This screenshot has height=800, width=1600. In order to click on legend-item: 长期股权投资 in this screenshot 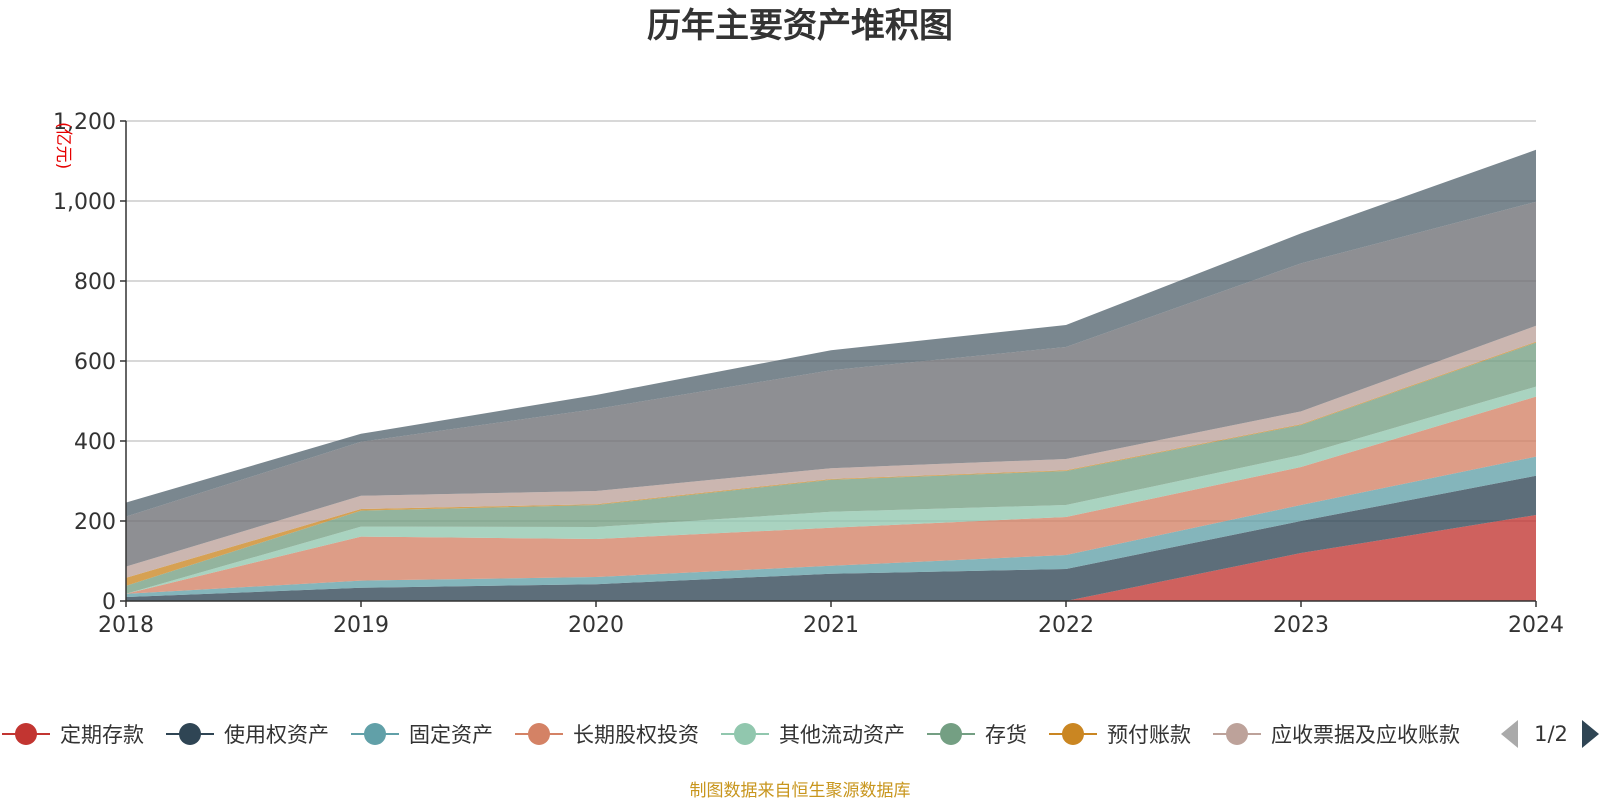, I will do `click(607, 735)`.